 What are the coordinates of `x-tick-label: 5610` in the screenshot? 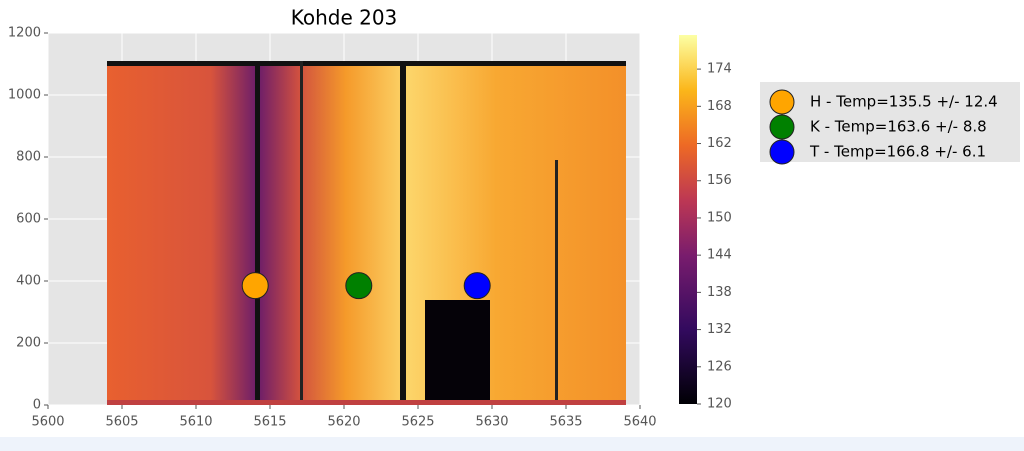 It's located at (195, 422).